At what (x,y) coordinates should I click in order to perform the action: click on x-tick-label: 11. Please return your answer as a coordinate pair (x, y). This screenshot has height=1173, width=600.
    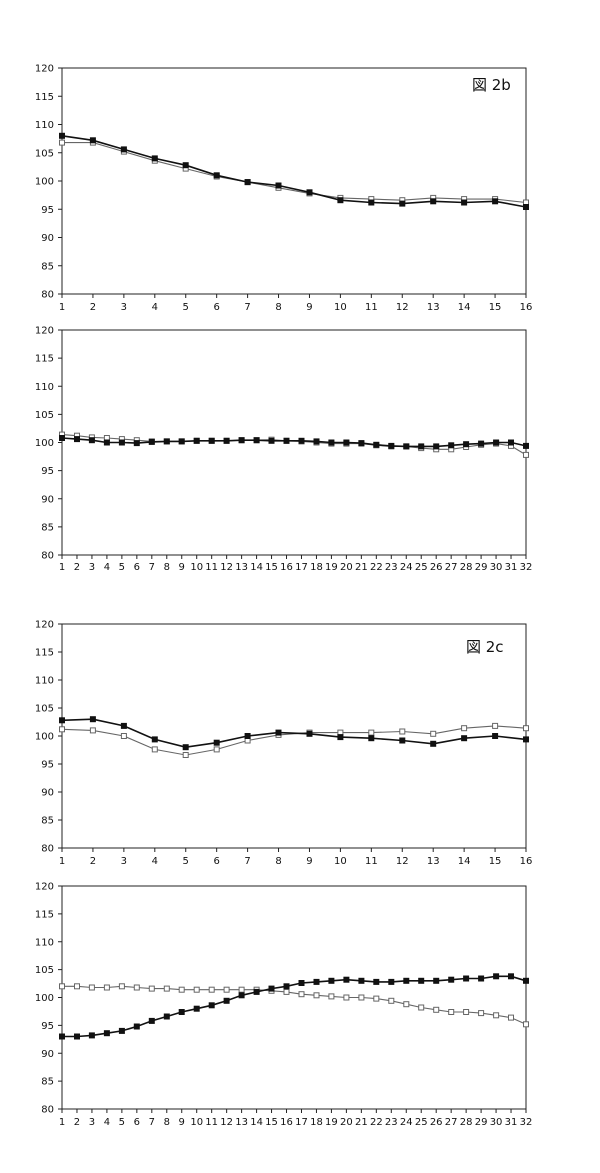
    Looking at the image, I should click on (211, 567).